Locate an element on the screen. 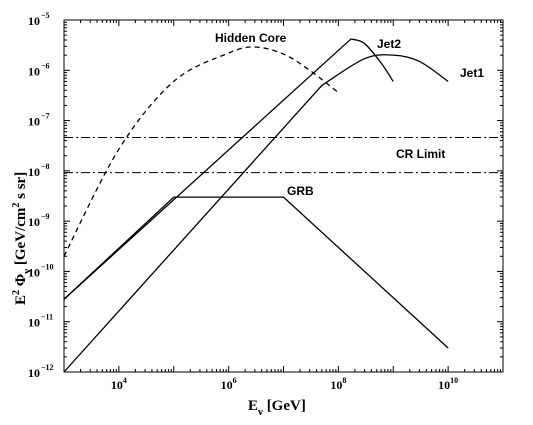 This screenshot has height=425, width=533. series-label-jet1: Jet1 is located at coordinates (472, 73).